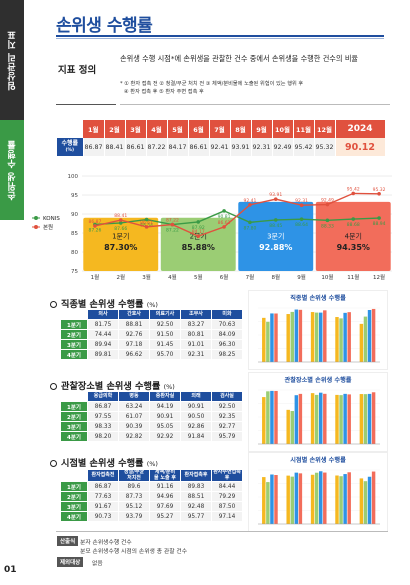  I want to click on table-row: 2분기 97.55 61.07 90.91 90.50 92.35, so click(151, 416).